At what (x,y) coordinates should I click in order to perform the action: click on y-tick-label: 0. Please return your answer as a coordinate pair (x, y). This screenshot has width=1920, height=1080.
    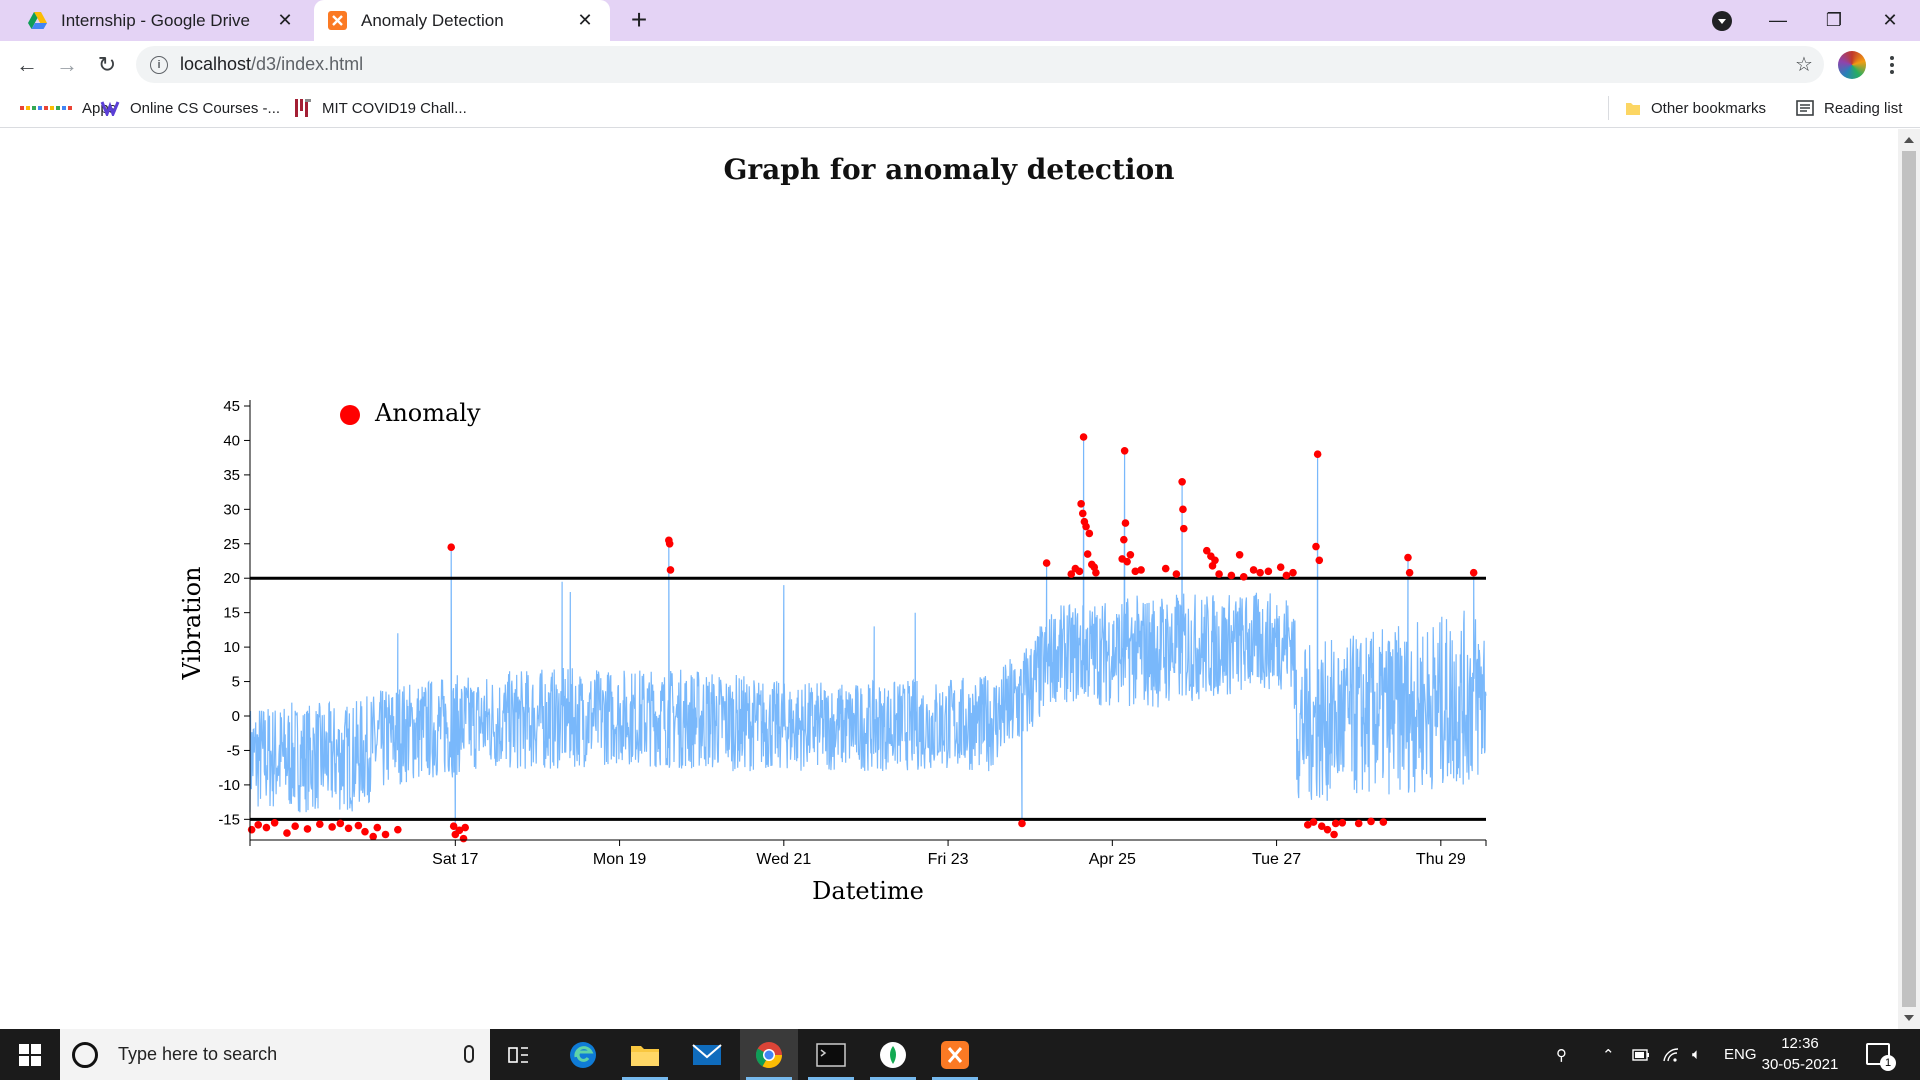
    Looking at the image, I should click on (236, 716).